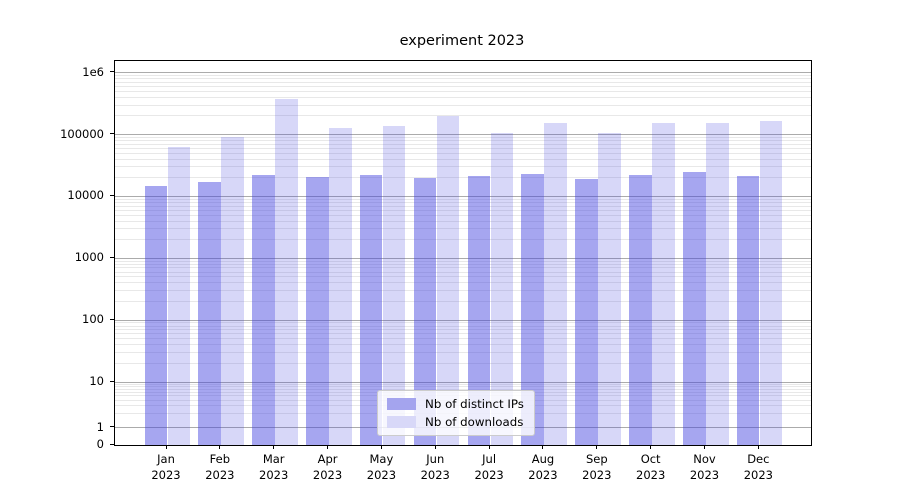 Image resolution: width=900 pixels, height=500 pixels. Describe the element at coordinates (401, 422) in the screenshot. I see `legend-swatch-downloads` at that location.